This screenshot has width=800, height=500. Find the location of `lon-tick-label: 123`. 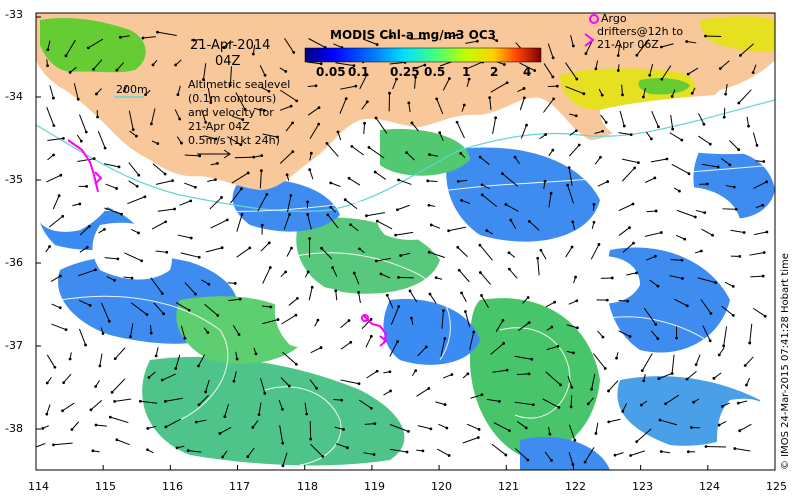

lon-tick-label: 123 is located at coordinates (642, 486).